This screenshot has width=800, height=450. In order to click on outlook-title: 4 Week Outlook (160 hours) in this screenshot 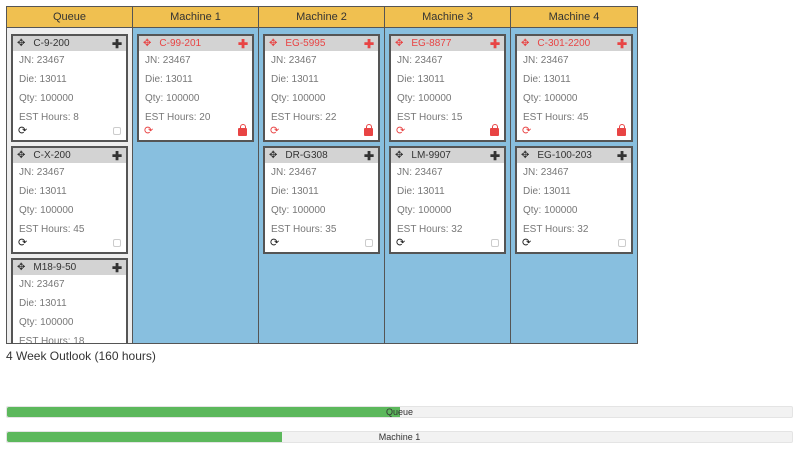, I will do `click(81, 356)`.